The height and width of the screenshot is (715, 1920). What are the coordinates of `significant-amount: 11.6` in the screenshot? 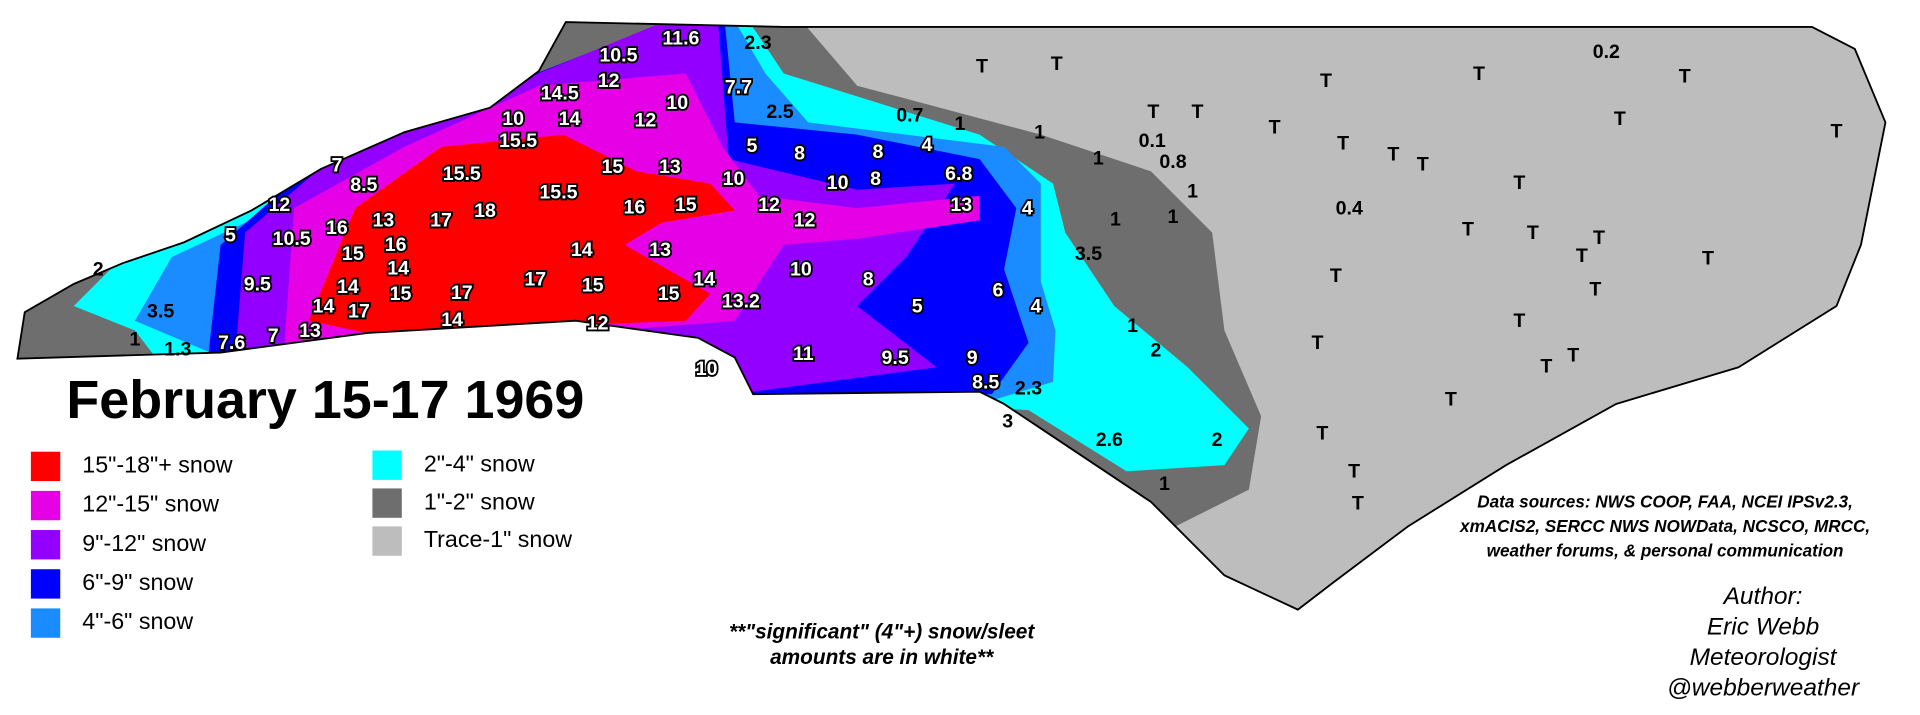 It's located at (680, 38).